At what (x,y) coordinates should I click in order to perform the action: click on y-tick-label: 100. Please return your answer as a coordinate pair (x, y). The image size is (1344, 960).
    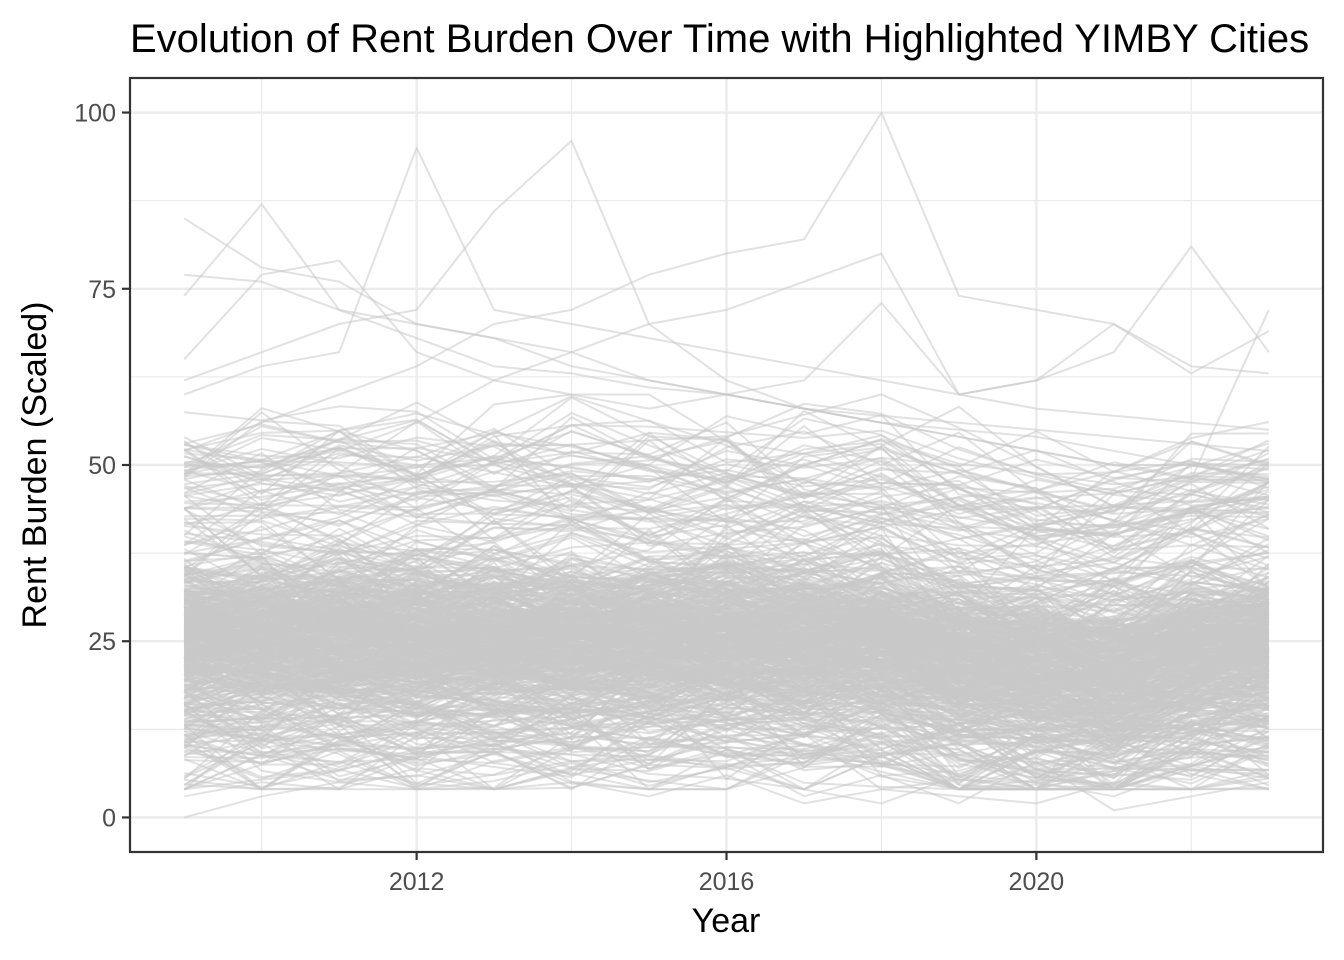
    Looking at the image, I should click on (95, 114).